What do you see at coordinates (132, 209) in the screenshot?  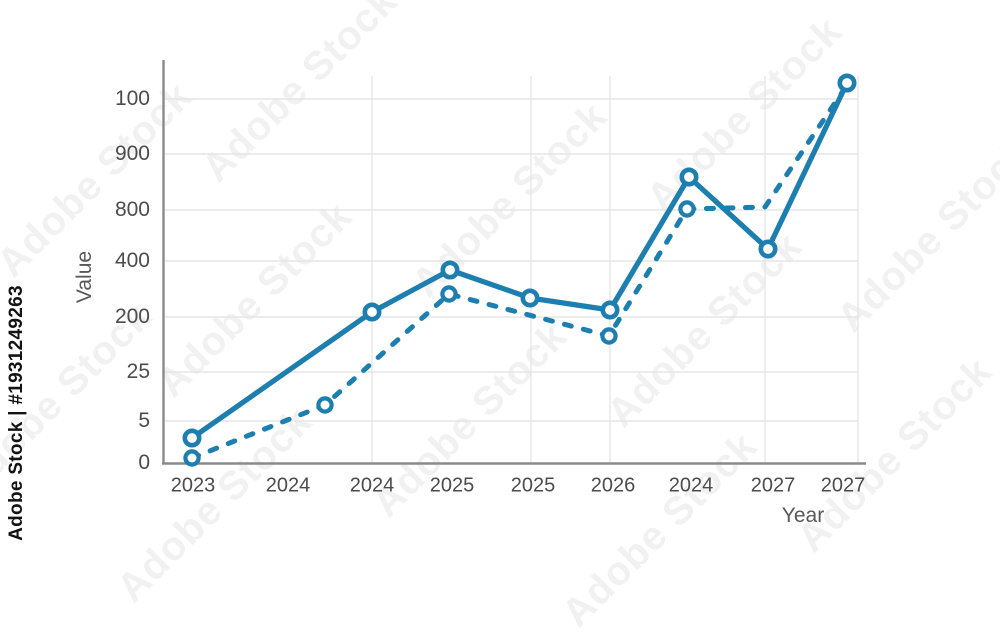 I see `y-tick-label: 800` at bounding box center [132, 209].